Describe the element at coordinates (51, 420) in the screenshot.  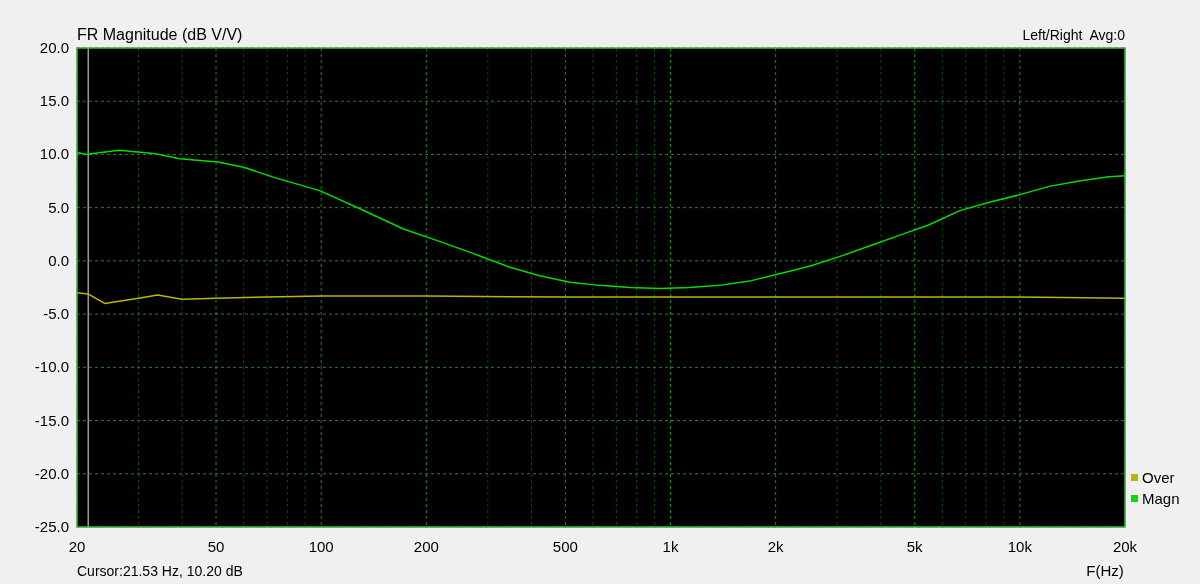
I see `y-tick-label: -15.0` at that location.